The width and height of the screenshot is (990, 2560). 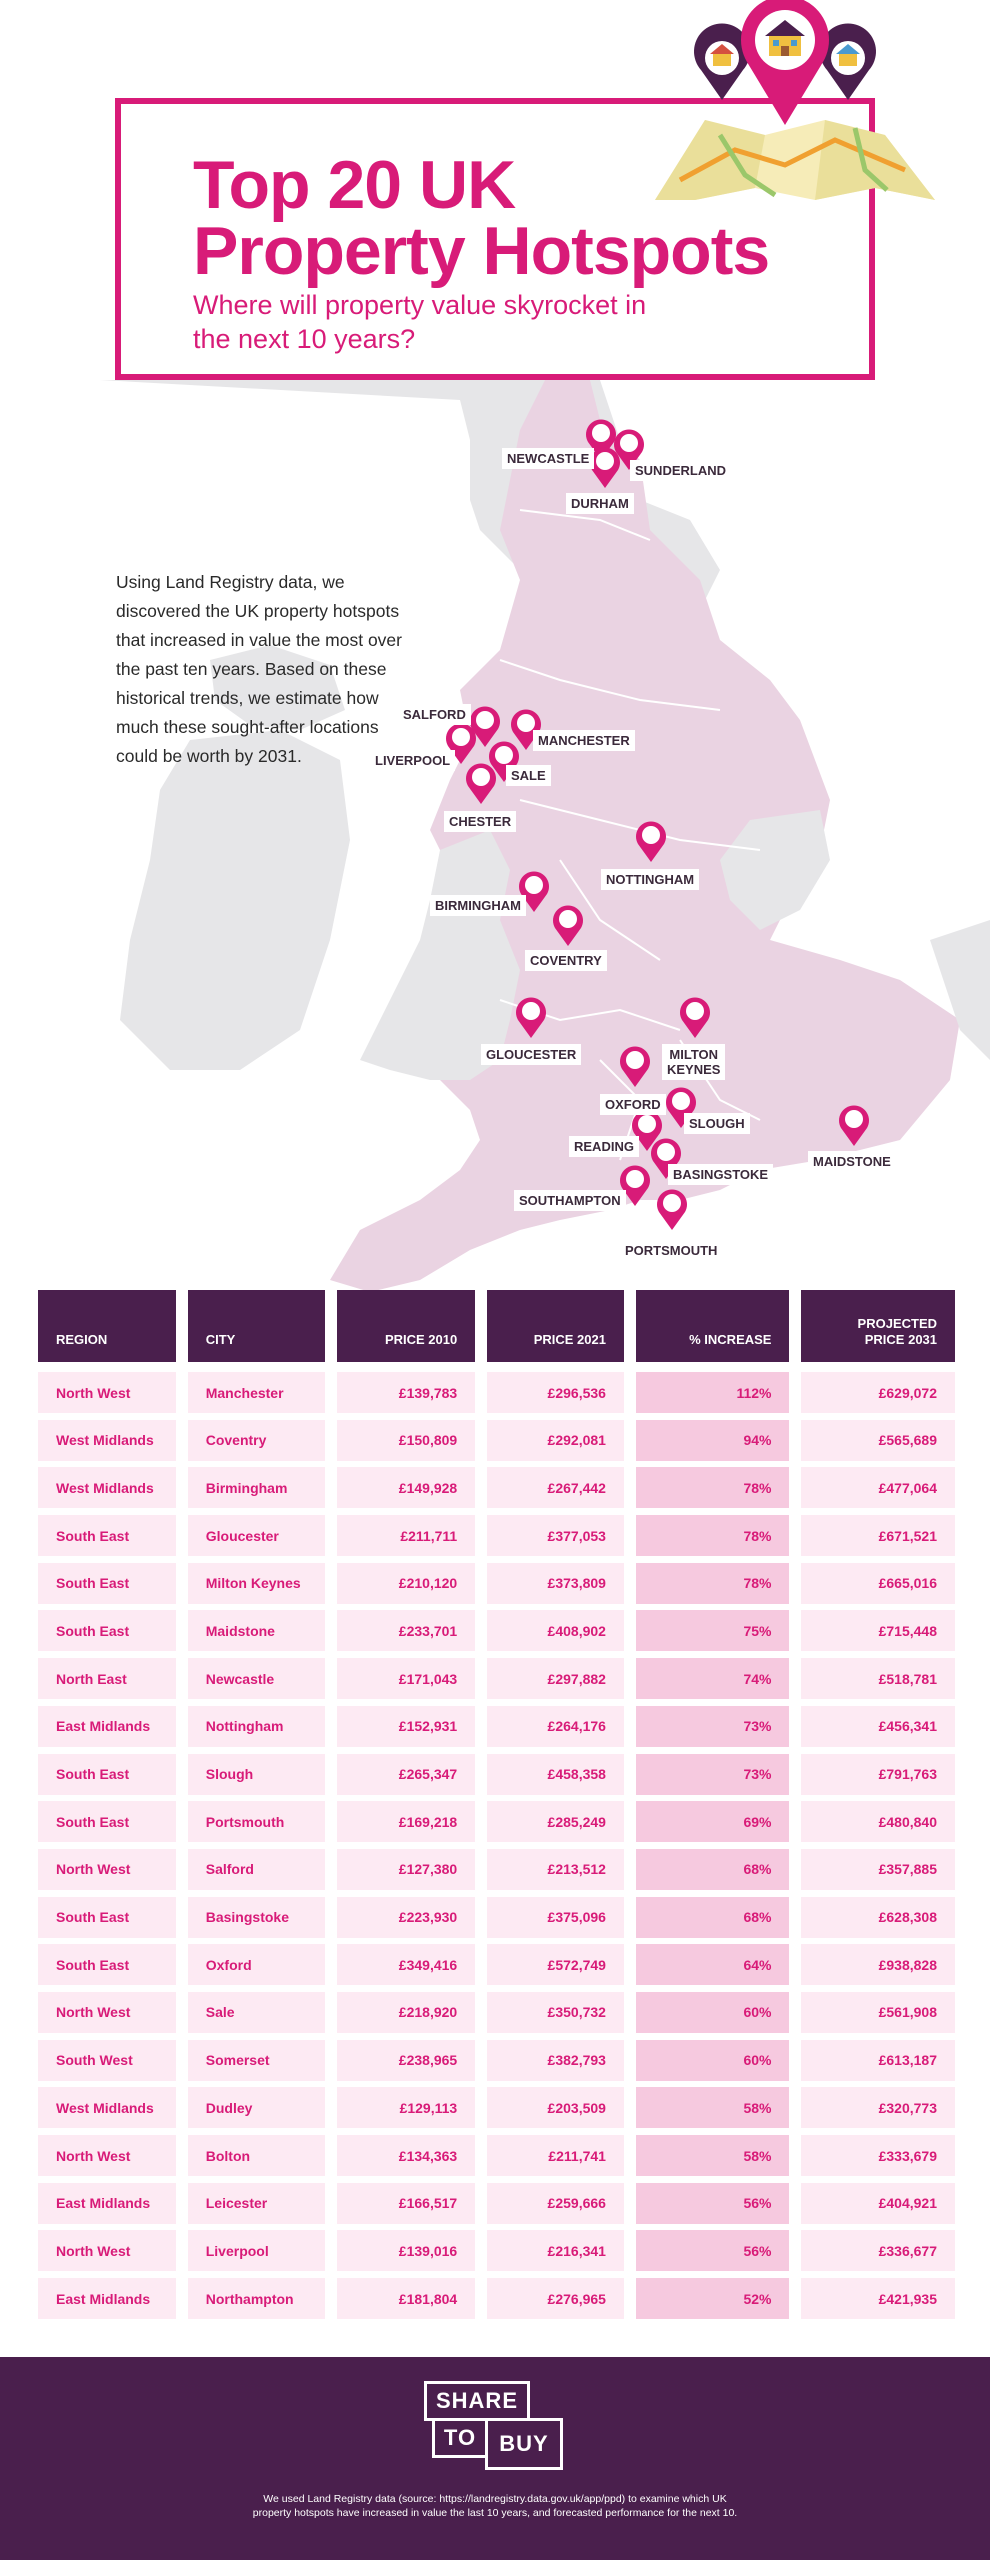 I want to click on map-label-salford: SALFORD, so click(x=434, y=714).